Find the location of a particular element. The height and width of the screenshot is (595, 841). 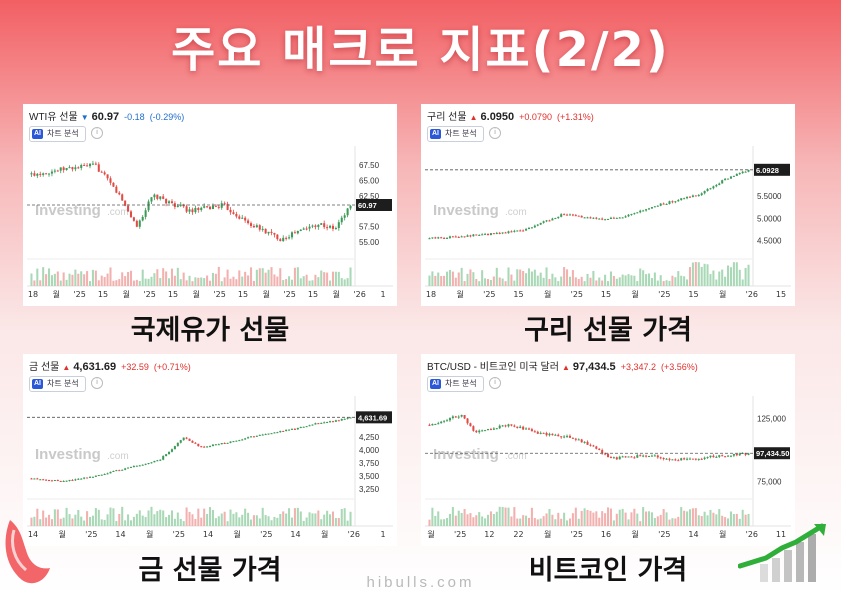

price-tag: 97,434.50 is located at coordinates (772, 453).